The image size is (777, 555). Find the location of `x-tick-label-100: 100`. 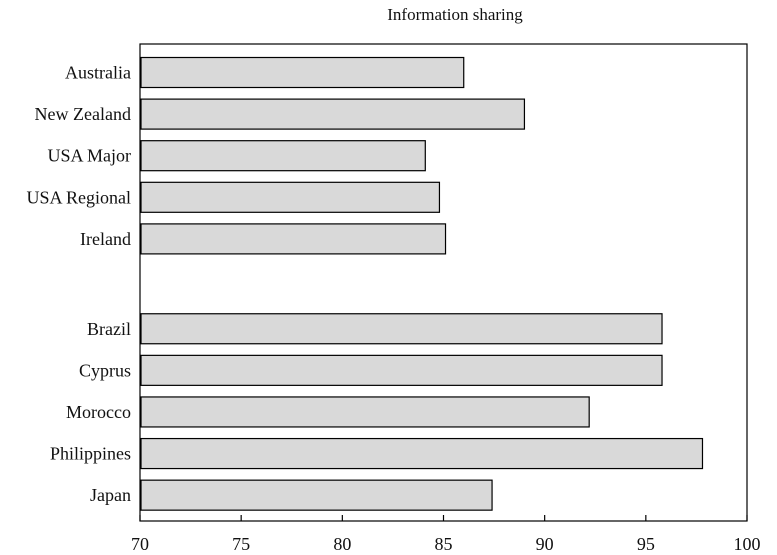

x-tick-label-100: 100 is located at coordinates (747, 544).